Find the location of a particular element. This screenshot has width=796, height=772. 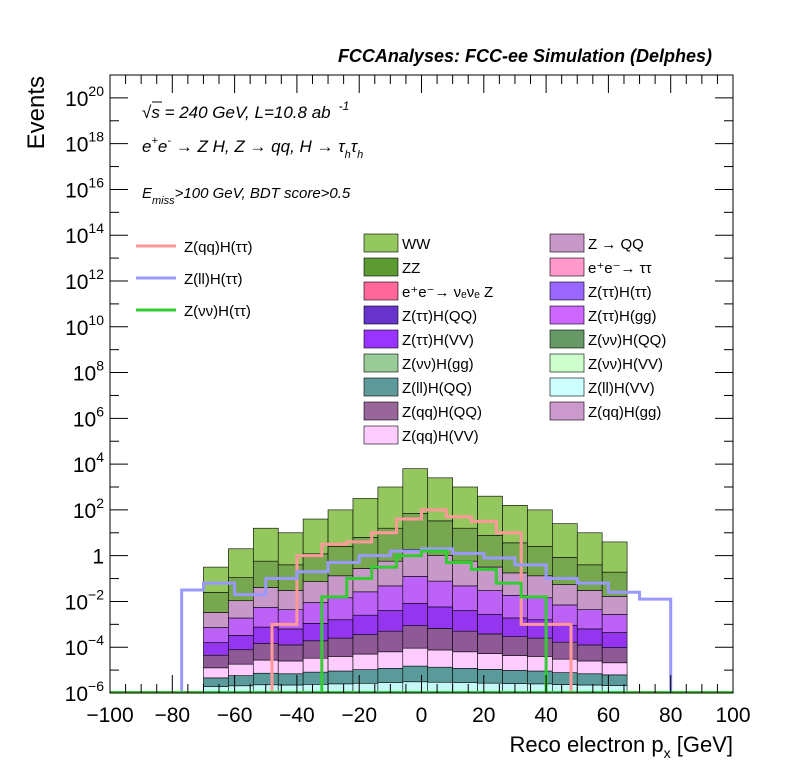

y-tick-label: 10² is located at coordinates (88, 509).